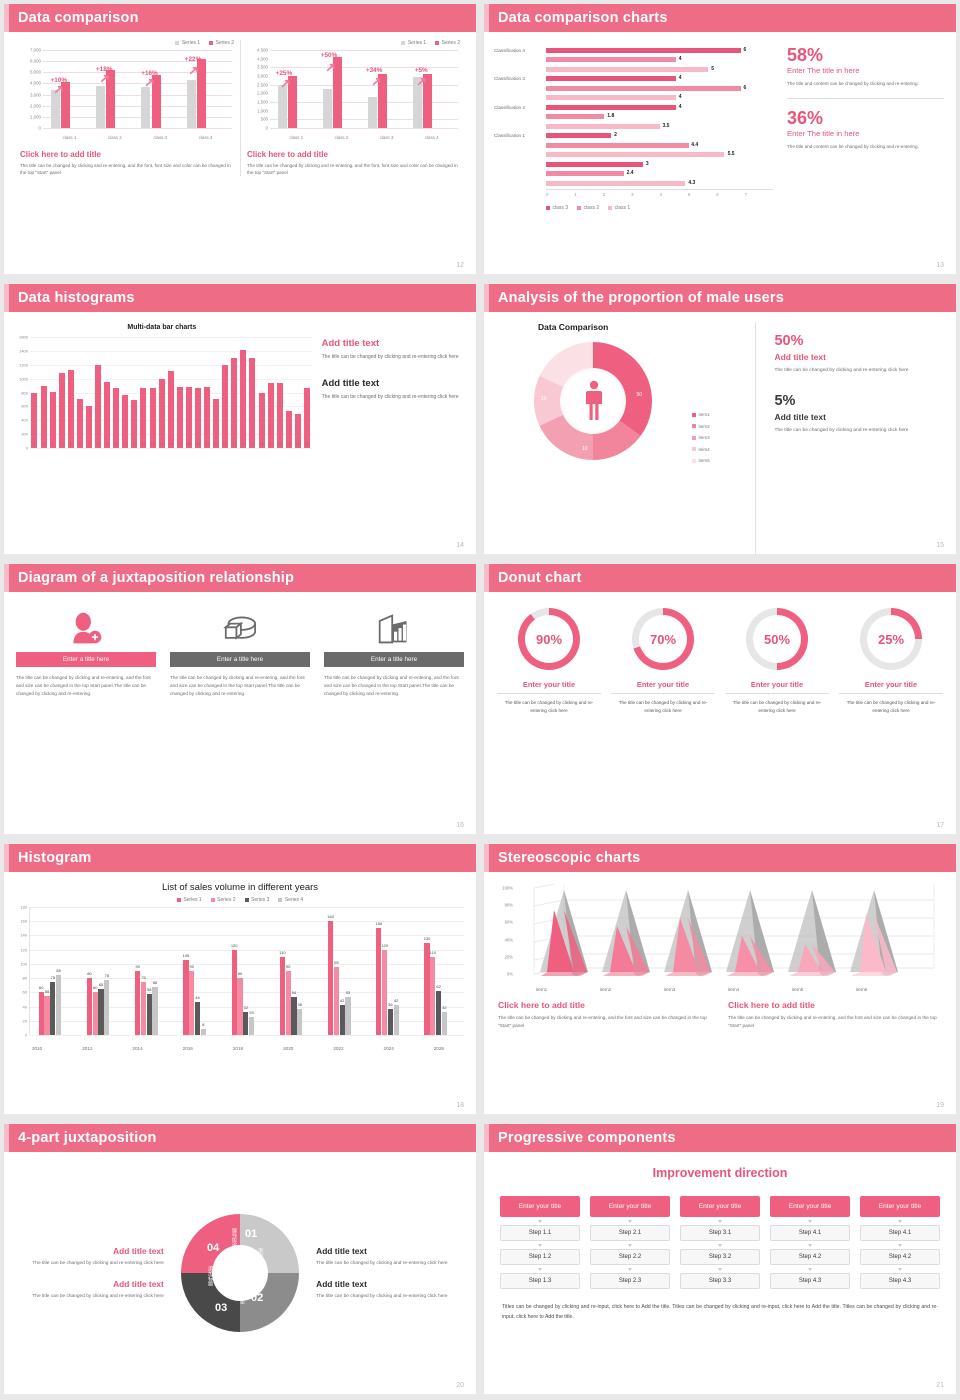  What do you see at coordinates (865, 98) in the screenshot?
I see `divider` at bounding box center [865, 98].